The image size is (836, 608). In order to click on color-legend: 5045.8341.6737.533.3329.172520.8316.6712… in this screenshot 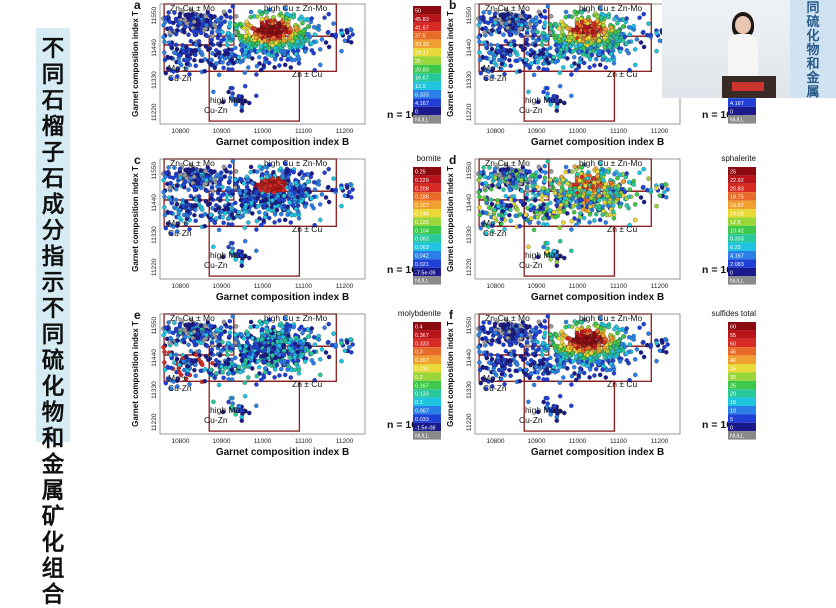, I will do `click(427, 65)`.